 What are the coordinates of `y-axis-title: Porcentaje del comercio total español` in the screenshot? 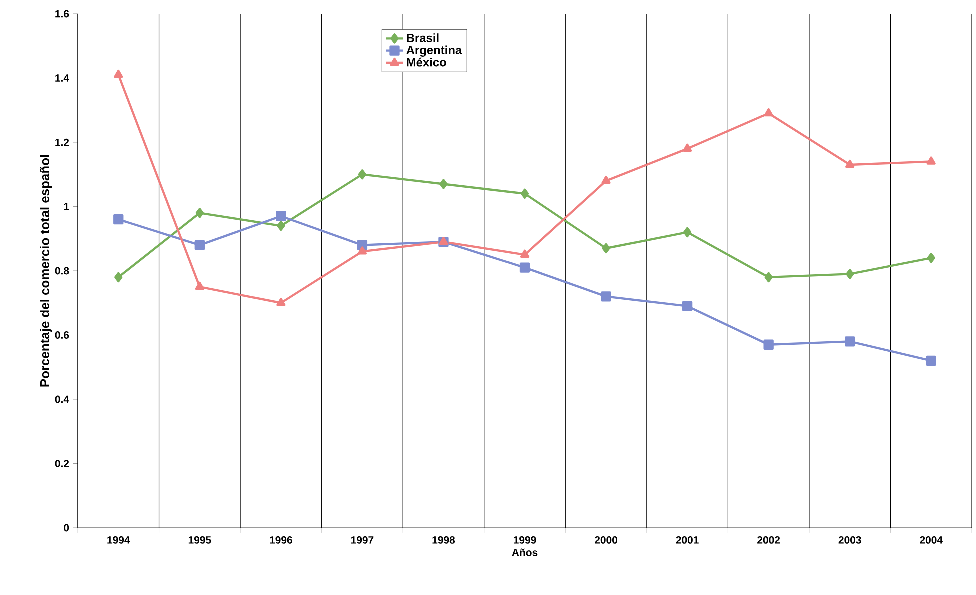 It's located at (46, 271).